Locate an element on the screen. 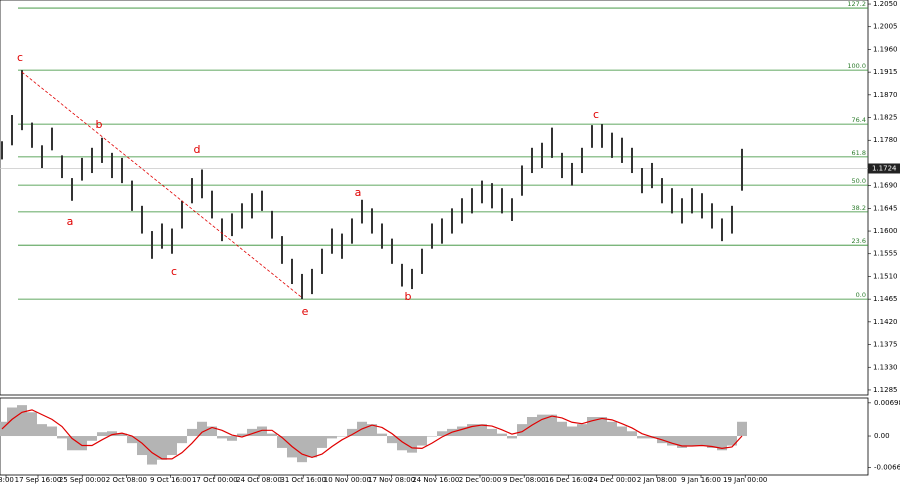 Image resolution: width=900 pixels, height=485 pixels. y-tick-label: 1.1870 is located at coordinates (885, 95).